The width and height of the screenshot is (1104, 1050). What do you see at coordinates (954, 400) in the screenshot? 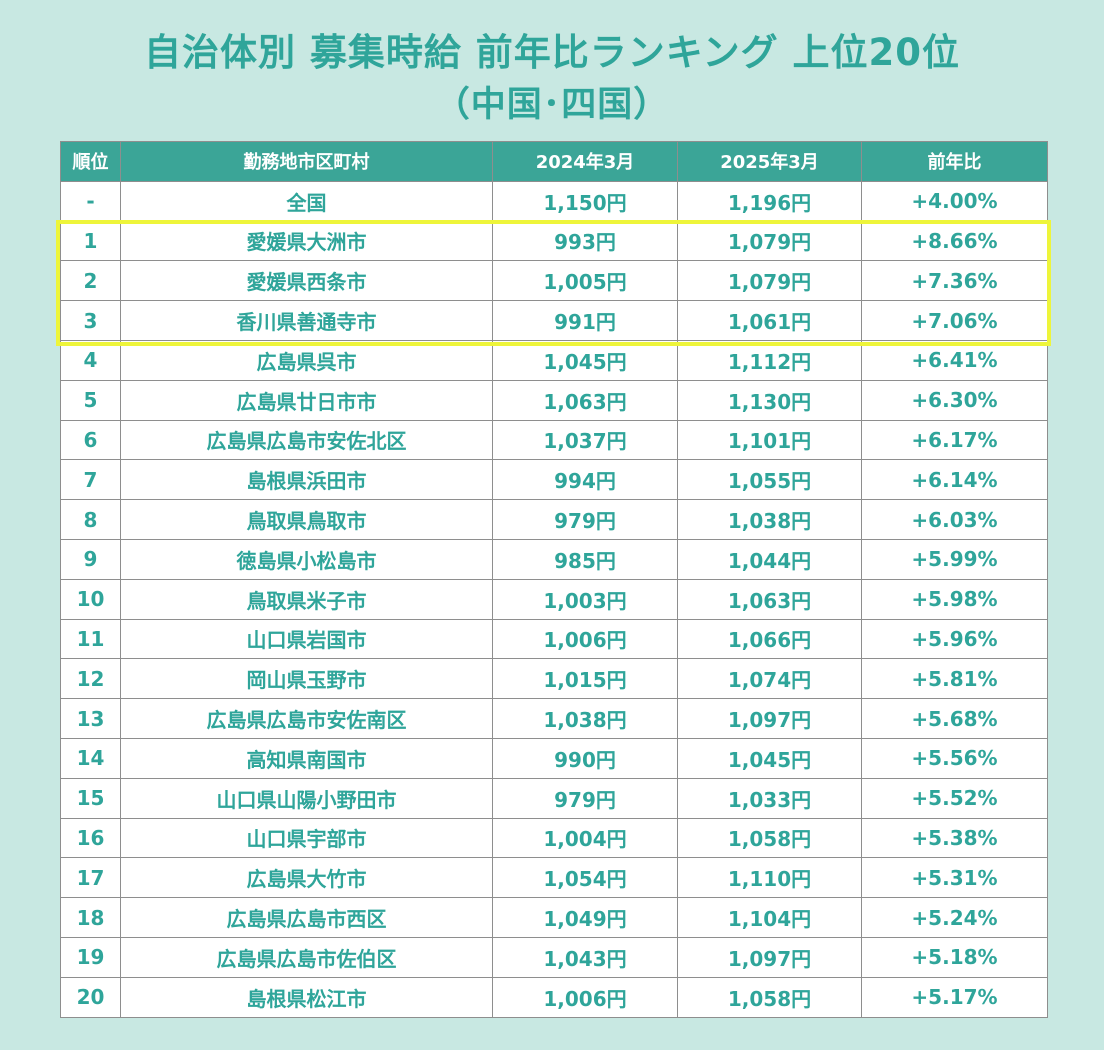
I see `cell-yoy: +6.30%` at bounding box center [954, 400].